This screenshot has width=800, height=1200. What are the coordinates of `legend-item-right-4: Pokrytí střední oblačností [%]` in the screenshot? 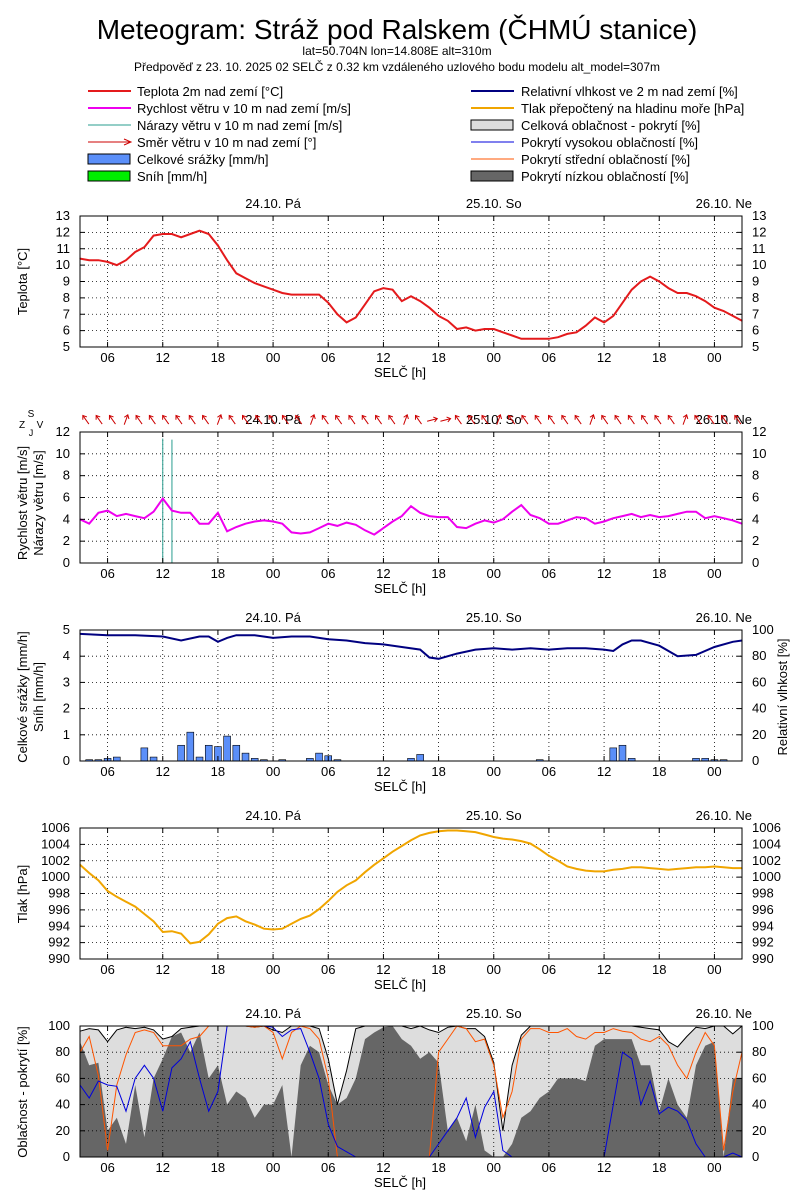 It's located at (580, 159).